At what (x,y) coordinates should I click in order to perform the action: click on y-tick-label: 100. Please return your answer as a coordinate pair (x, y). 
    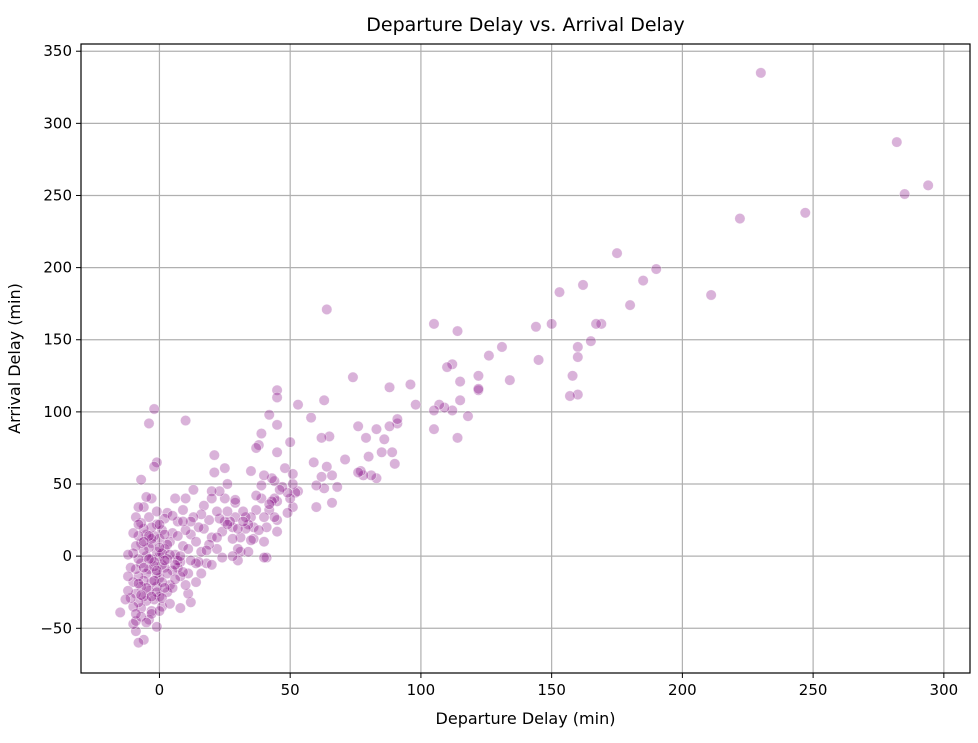
    Looking at the image, I should click on (57, 412).